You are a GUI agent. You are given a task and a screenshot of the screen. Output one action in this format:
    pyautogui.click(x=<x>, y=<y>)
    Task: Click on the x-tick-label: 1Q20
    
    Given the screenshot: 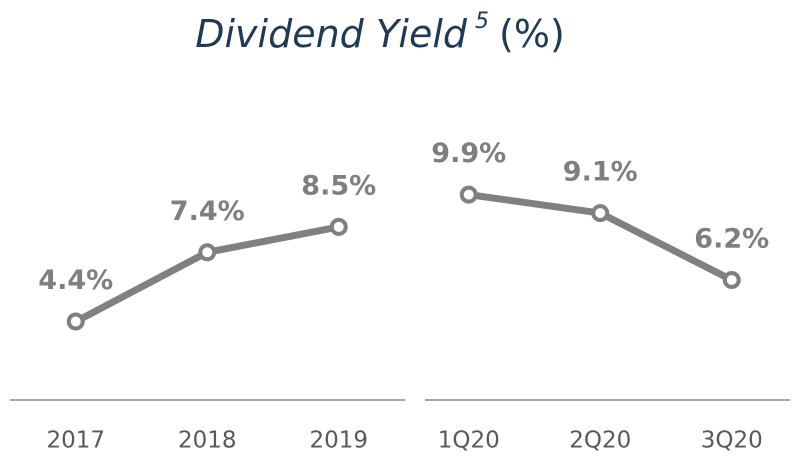 What is the action you would take?
    pyautogui.click(x=469, y=441)
    